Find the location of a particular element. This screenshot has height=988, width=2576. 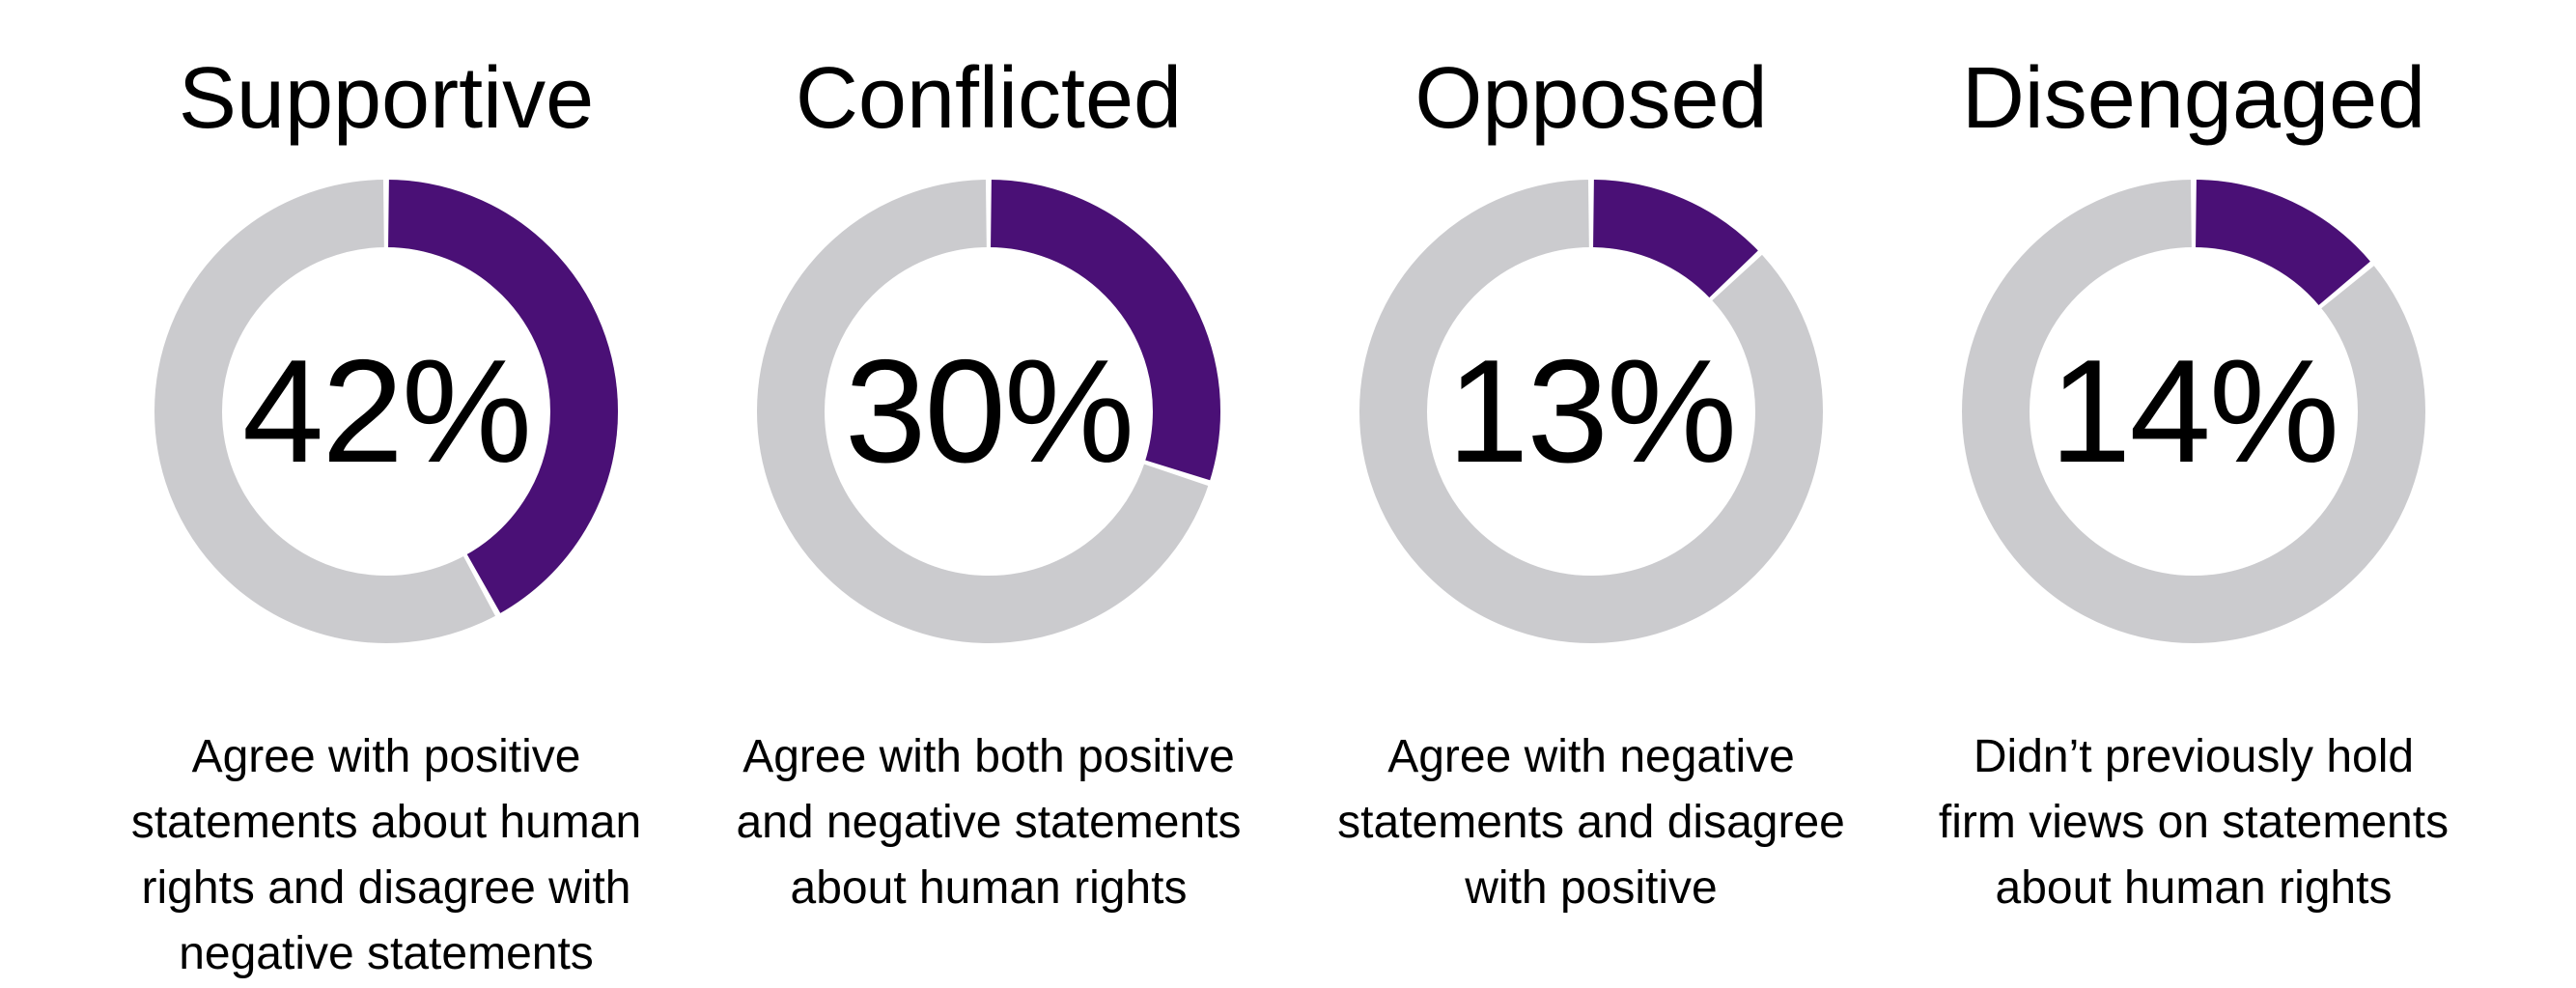

chart-title: Supportive is located at coordinates (387, 99).